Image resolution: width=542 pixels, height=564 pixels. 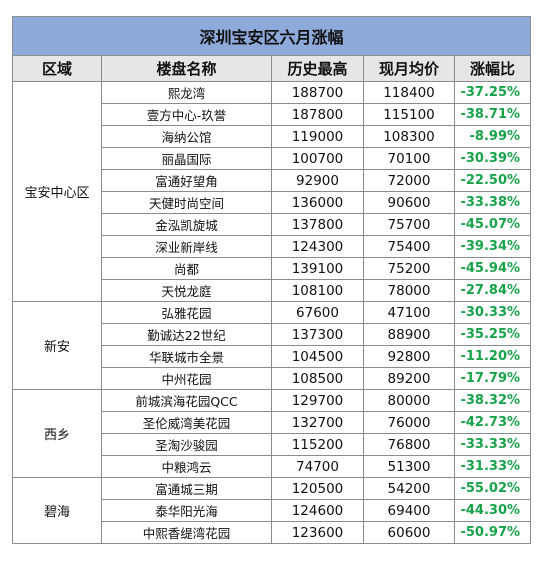 What do you see at coordinates (409, 202) in the screenshot?
I see `current-price-cell: 90600` at bounding box center [409, 202].